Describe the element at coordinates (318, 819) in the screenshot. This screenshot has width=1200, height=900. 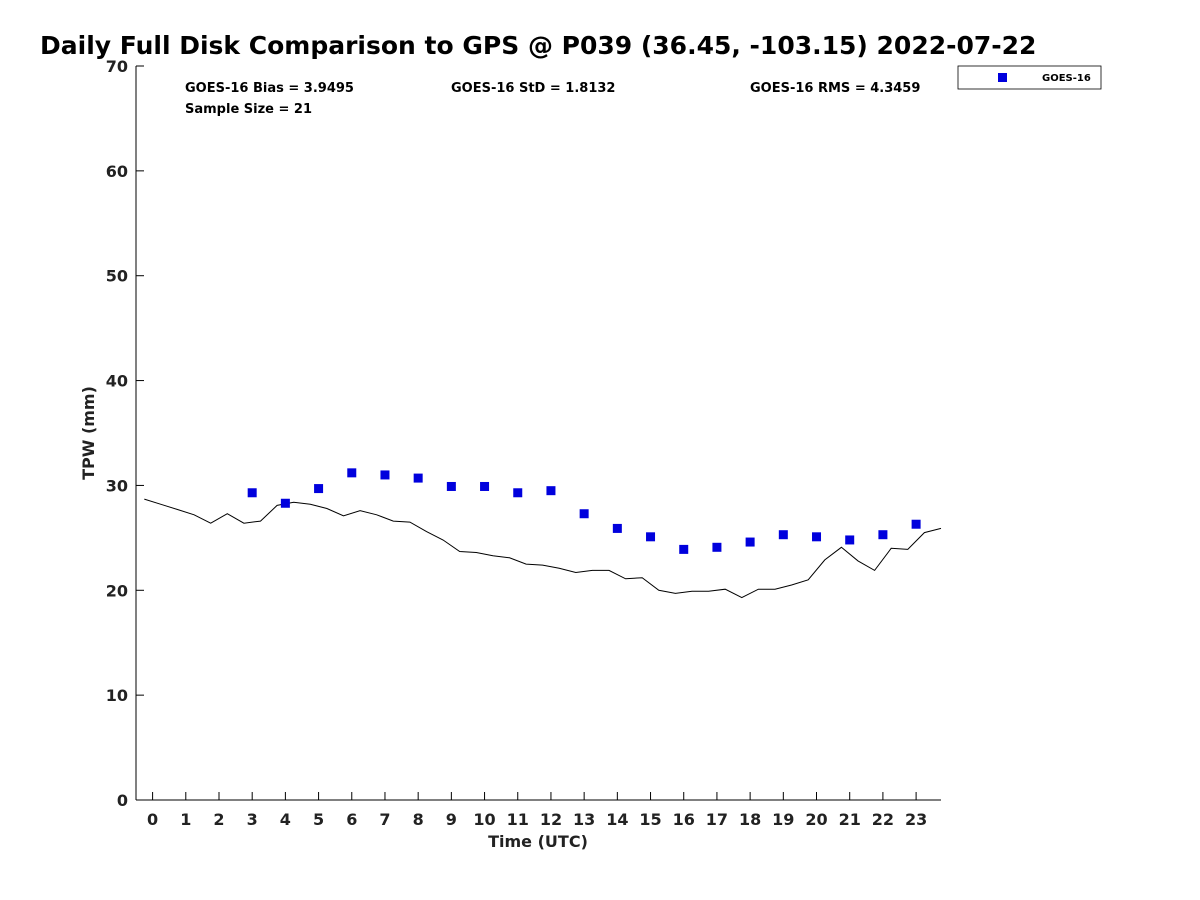
I see `x-tick-label: 5` at that location.